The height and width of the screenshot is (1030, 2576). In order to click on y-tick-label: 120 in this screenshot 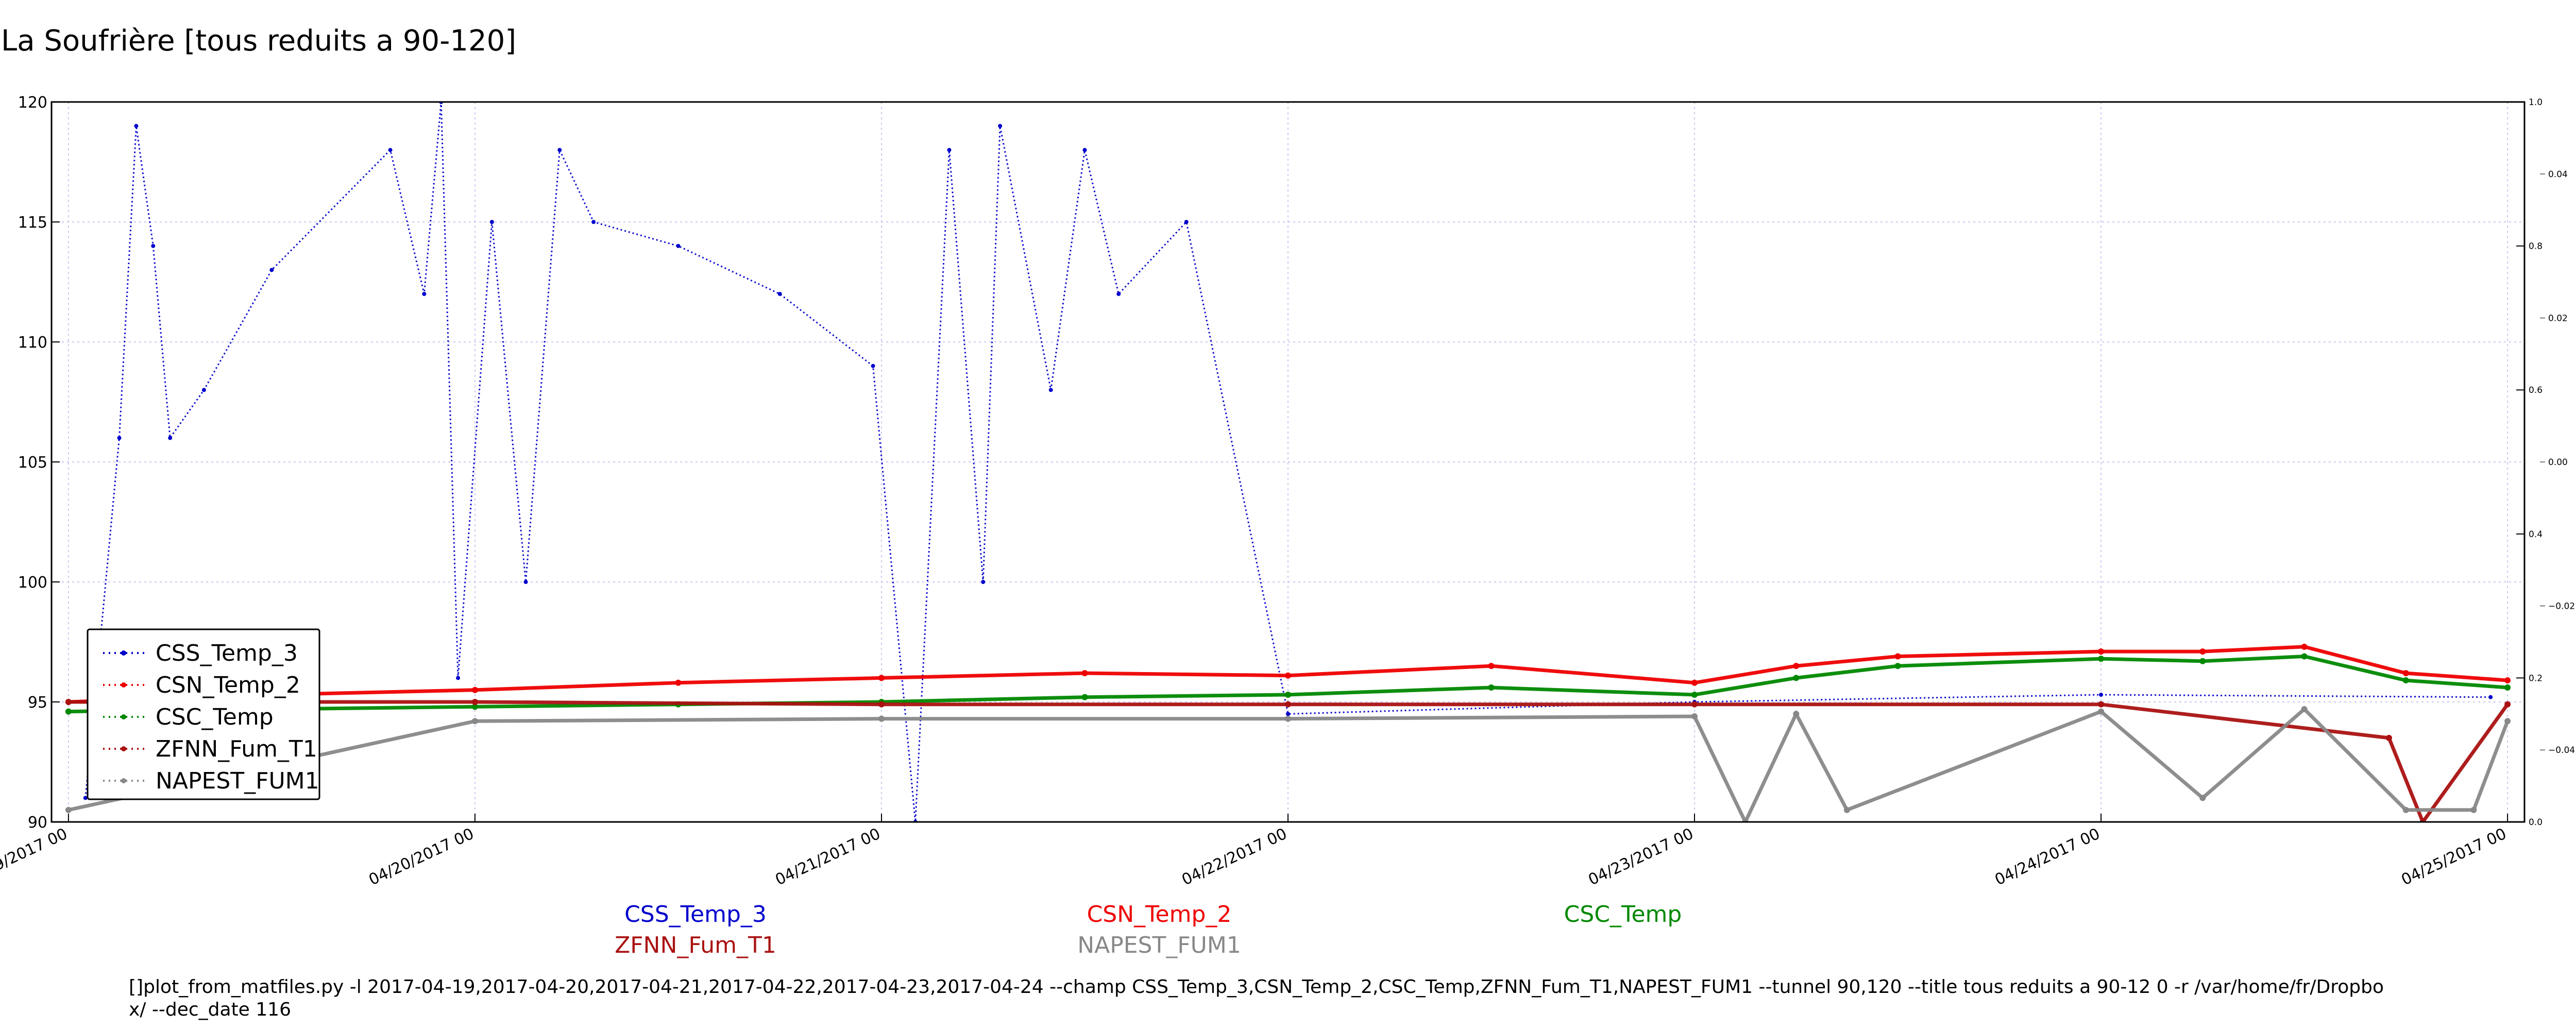, I will do `click(32, 103)`.